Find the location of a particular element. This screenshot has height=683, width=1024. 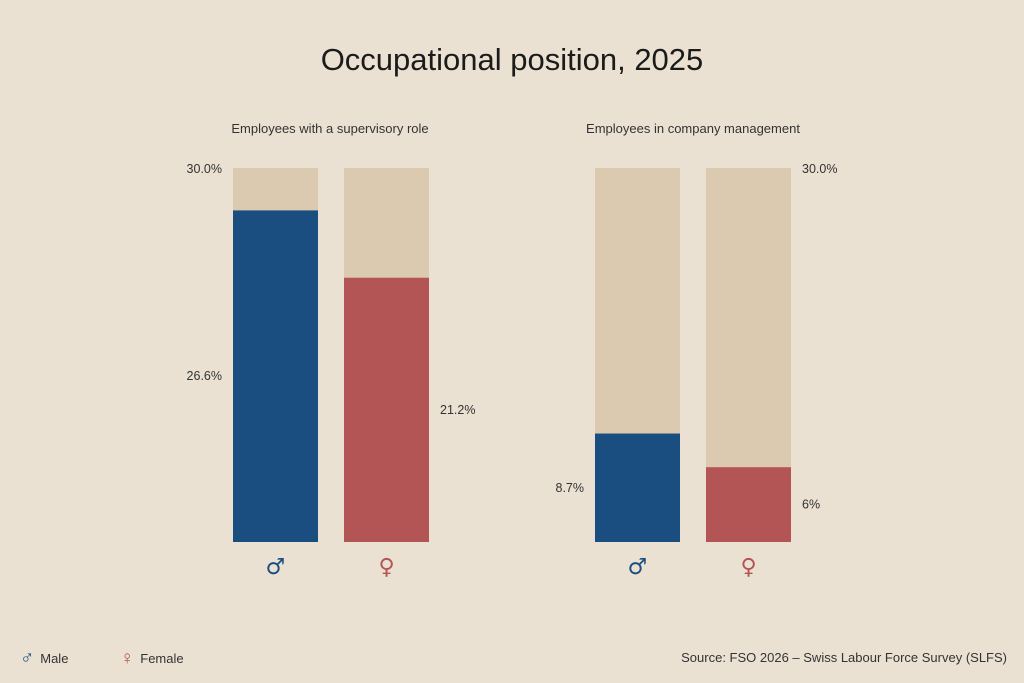

value-label-0-female: 21.2% is located at coordinates (457, 410).